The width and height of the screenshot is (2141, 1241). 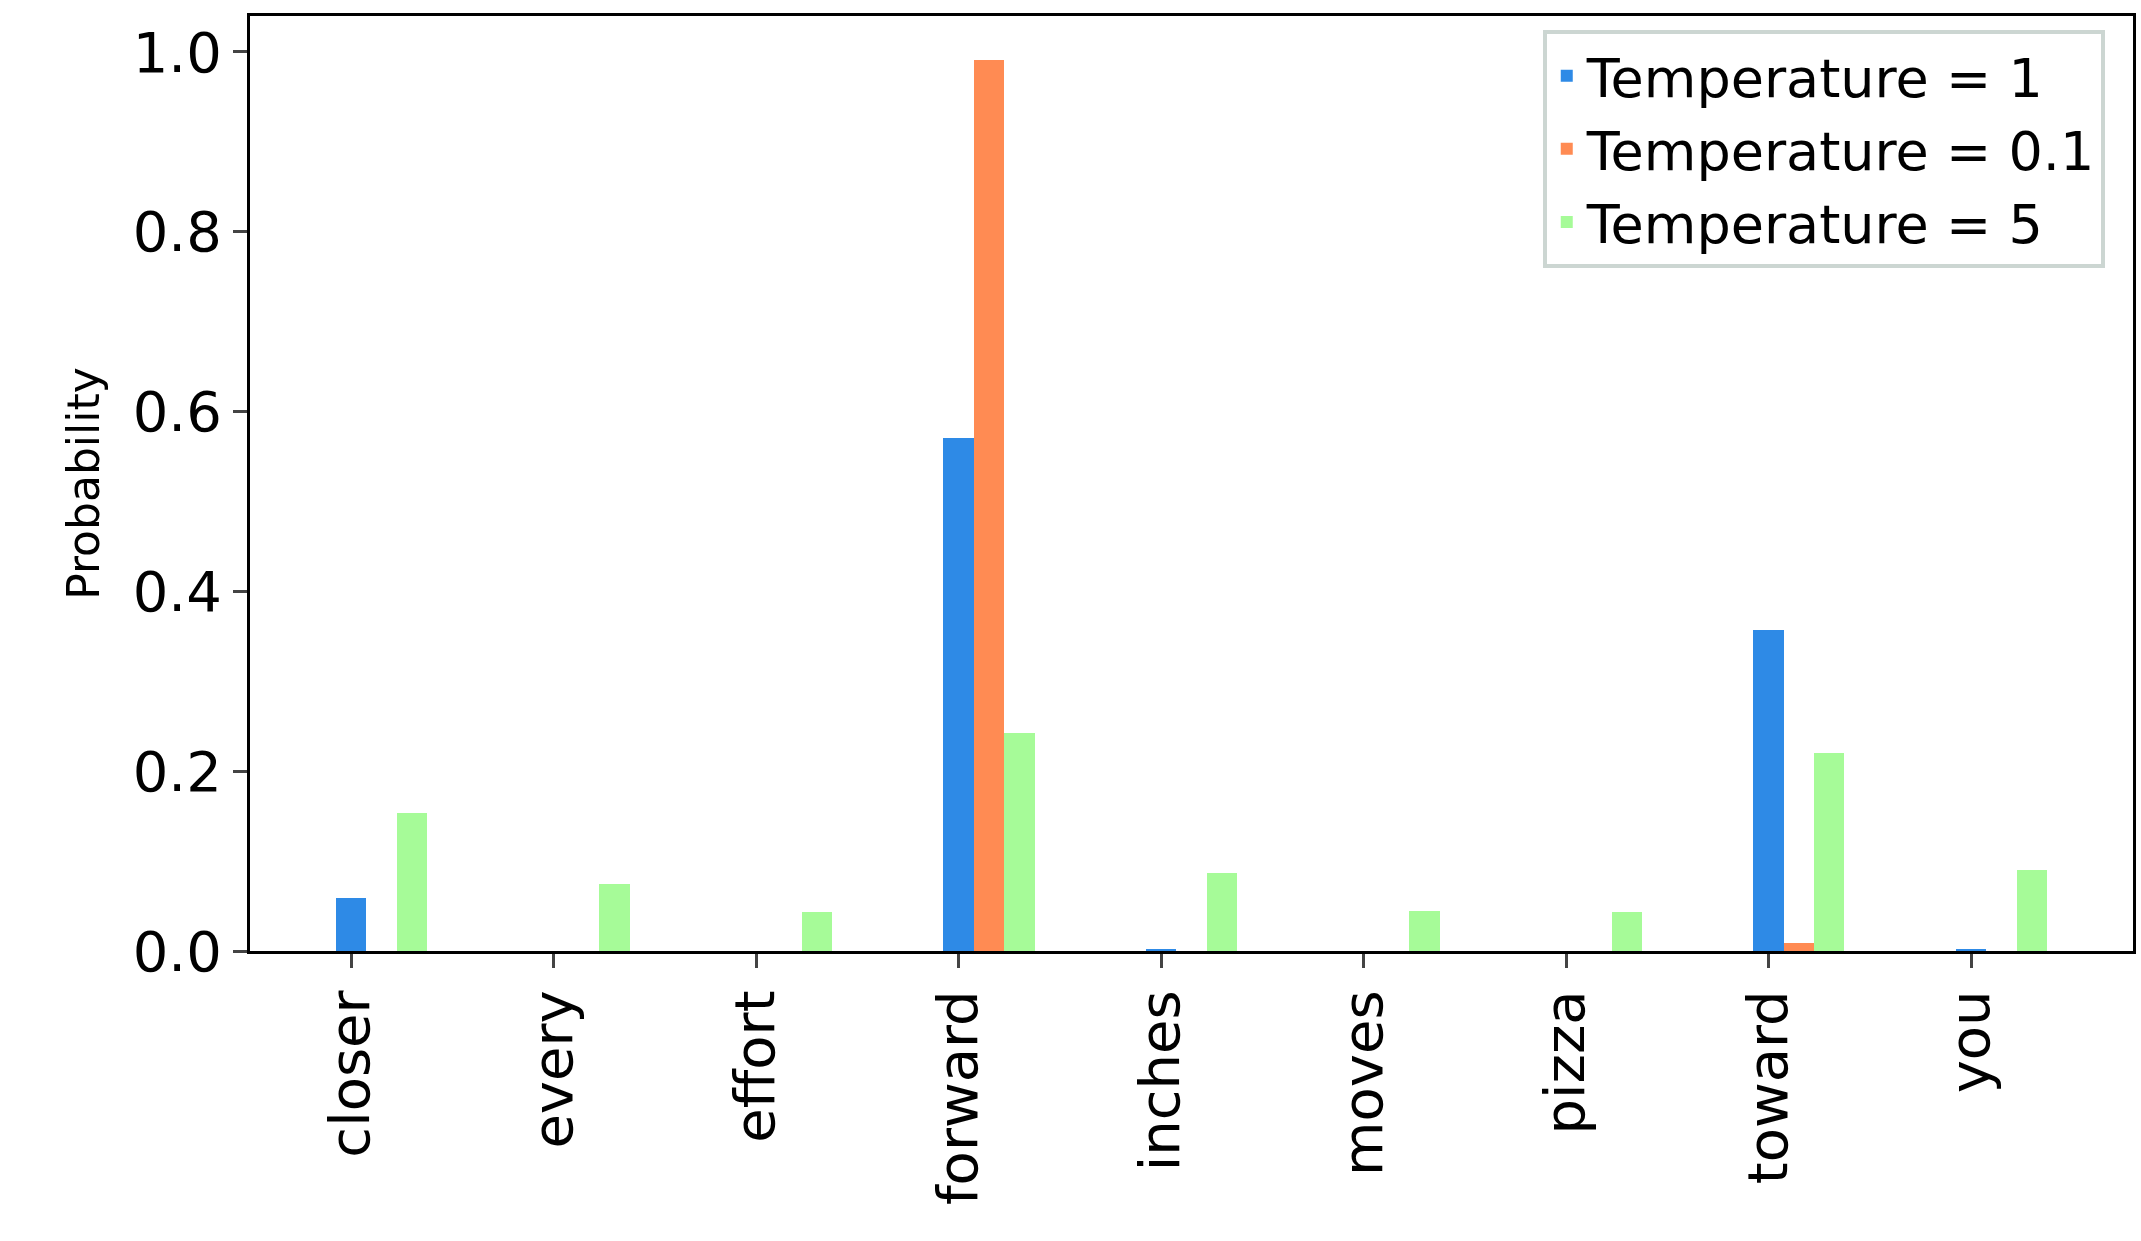 What do you see at coordinates (177, 52) in the screenshot?
I see `y-tick-label: 1.0` at bounding box center [177, 52].